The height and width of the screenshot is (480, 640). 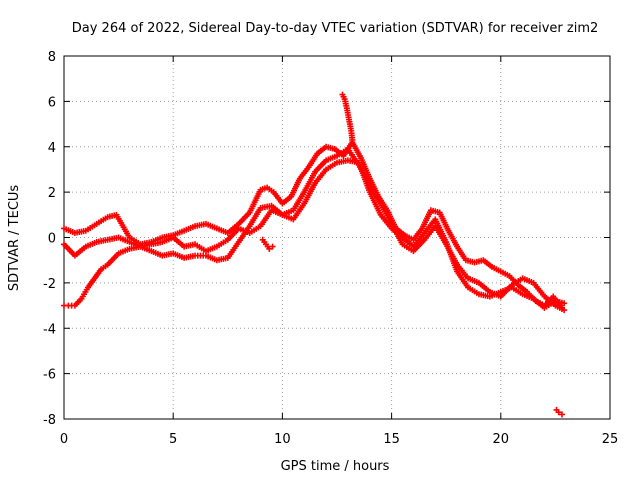 I want to click on y-tick-label: -8, so click(x=49, y=420).